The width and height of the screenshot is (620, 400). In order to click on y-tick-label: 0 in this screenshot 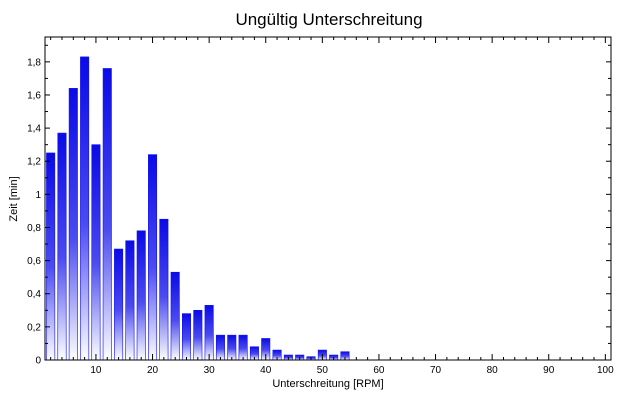, I will do `click(38, 361)`.